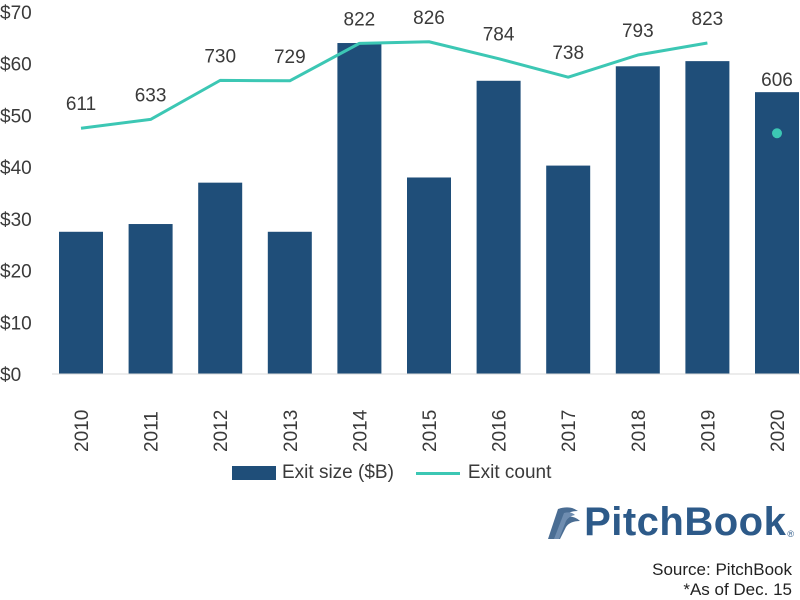 This screenshot has height=600, width=800. What do you see at coordinates (500, 431) in the screenshot?
I see `x-tick-label: 2016` at bounding box center [500, 431].